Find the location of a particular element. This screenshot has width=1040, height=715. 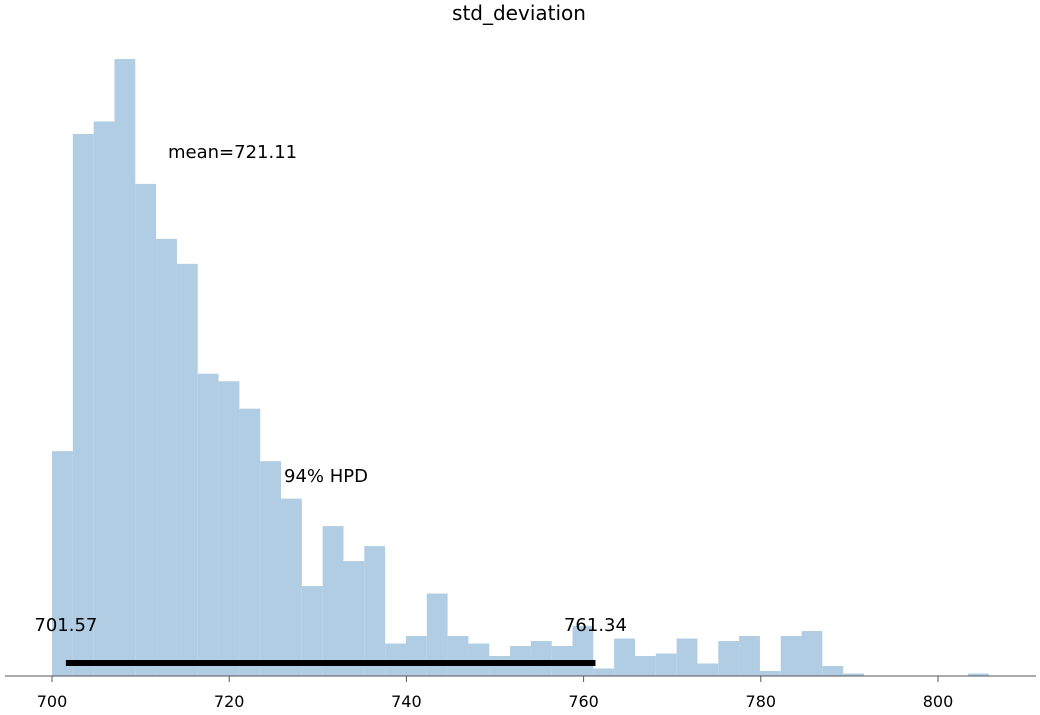

mean-annotation: mean=721.11 is located at coordinates (232, 152).